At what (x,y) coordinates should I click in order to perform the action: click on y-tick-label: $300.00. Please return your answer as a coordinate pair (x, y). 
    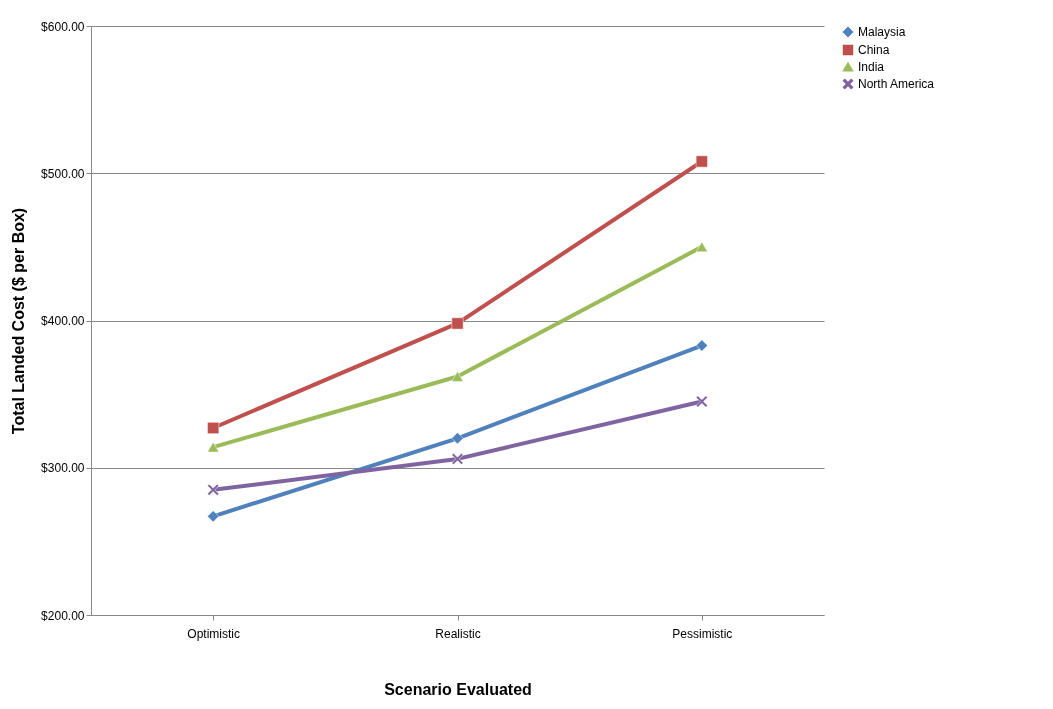
    Looking at the image, I should click on (63, 468).